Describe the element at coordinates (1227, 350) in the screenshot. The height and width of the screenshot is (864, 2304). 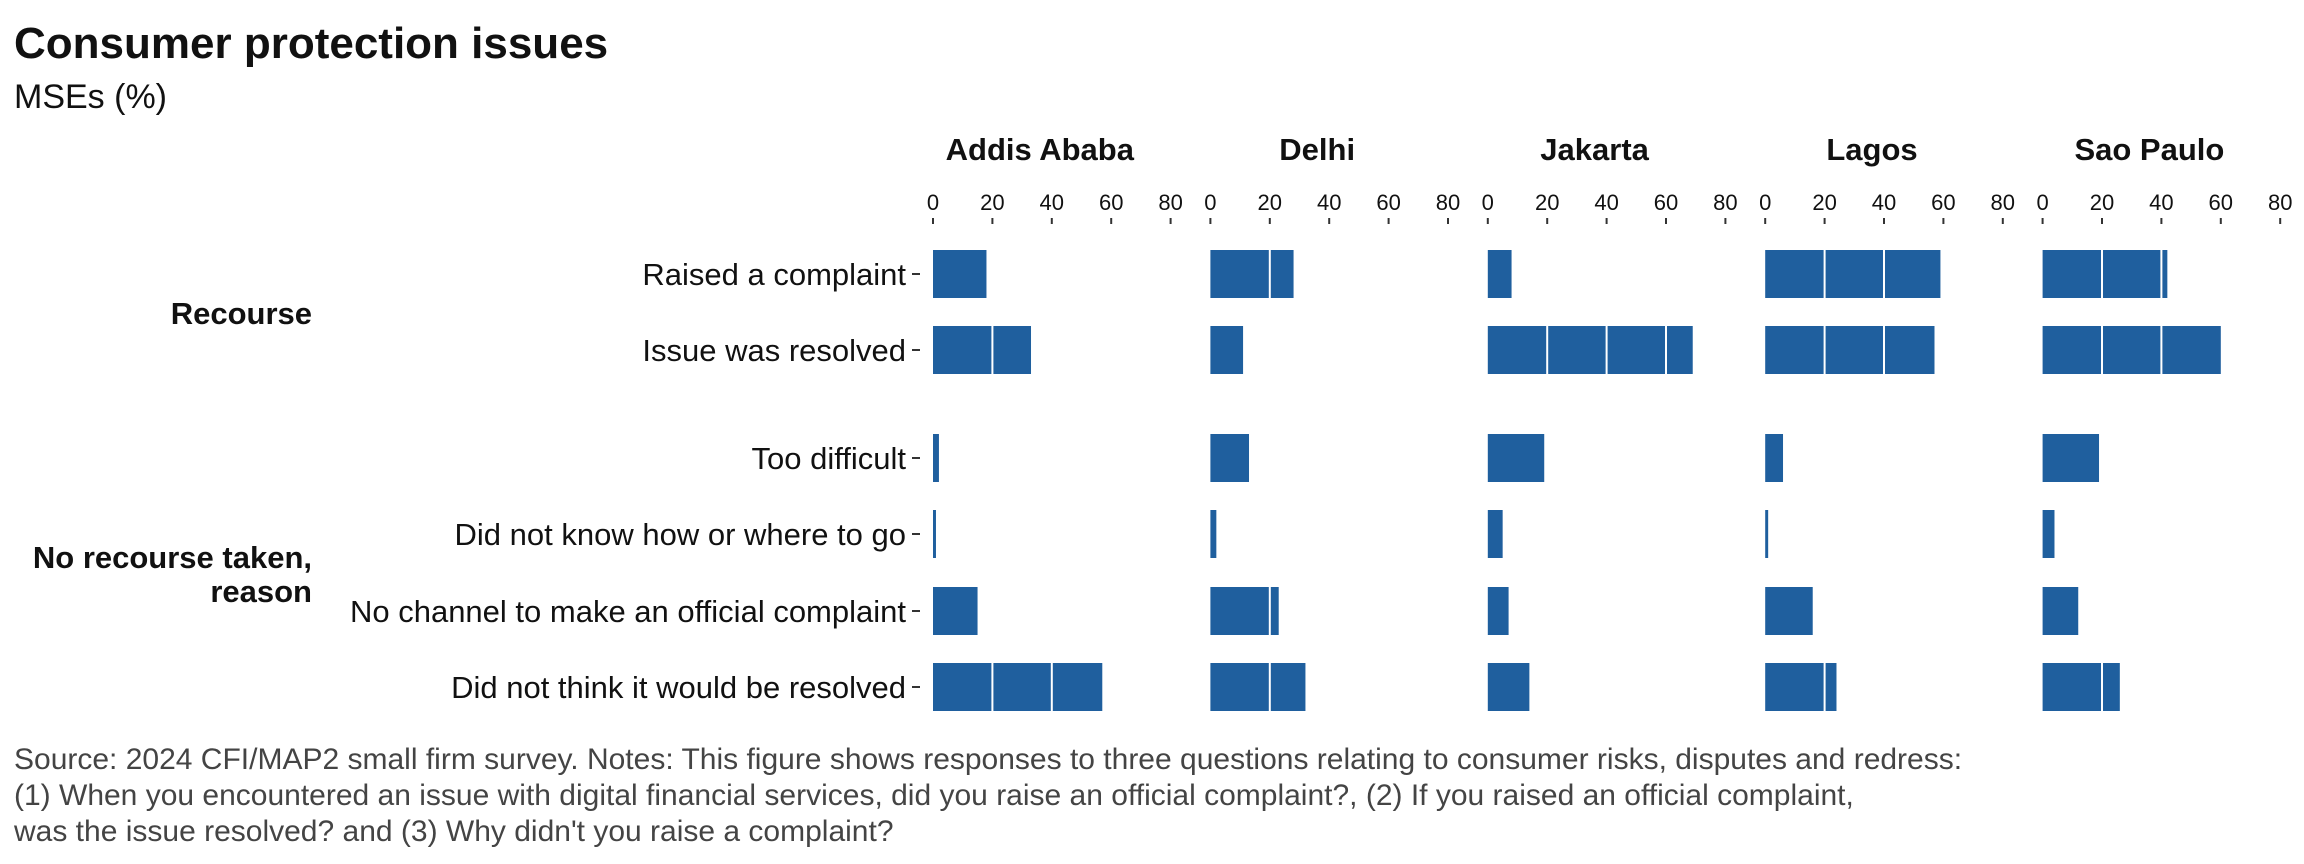
I see `bar-delhi-issue-was-resolved` at that location.